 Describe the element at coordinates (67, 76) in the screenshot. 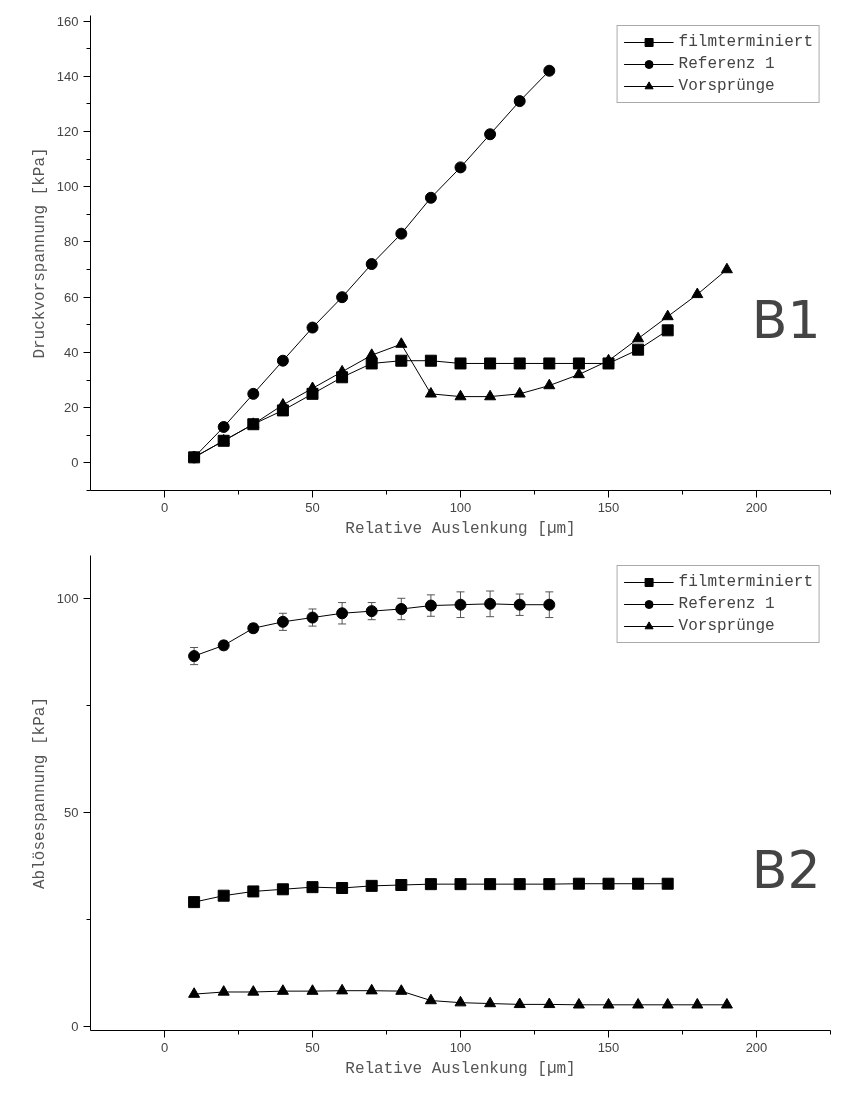

I see `y-tick-label: 140` at that location.